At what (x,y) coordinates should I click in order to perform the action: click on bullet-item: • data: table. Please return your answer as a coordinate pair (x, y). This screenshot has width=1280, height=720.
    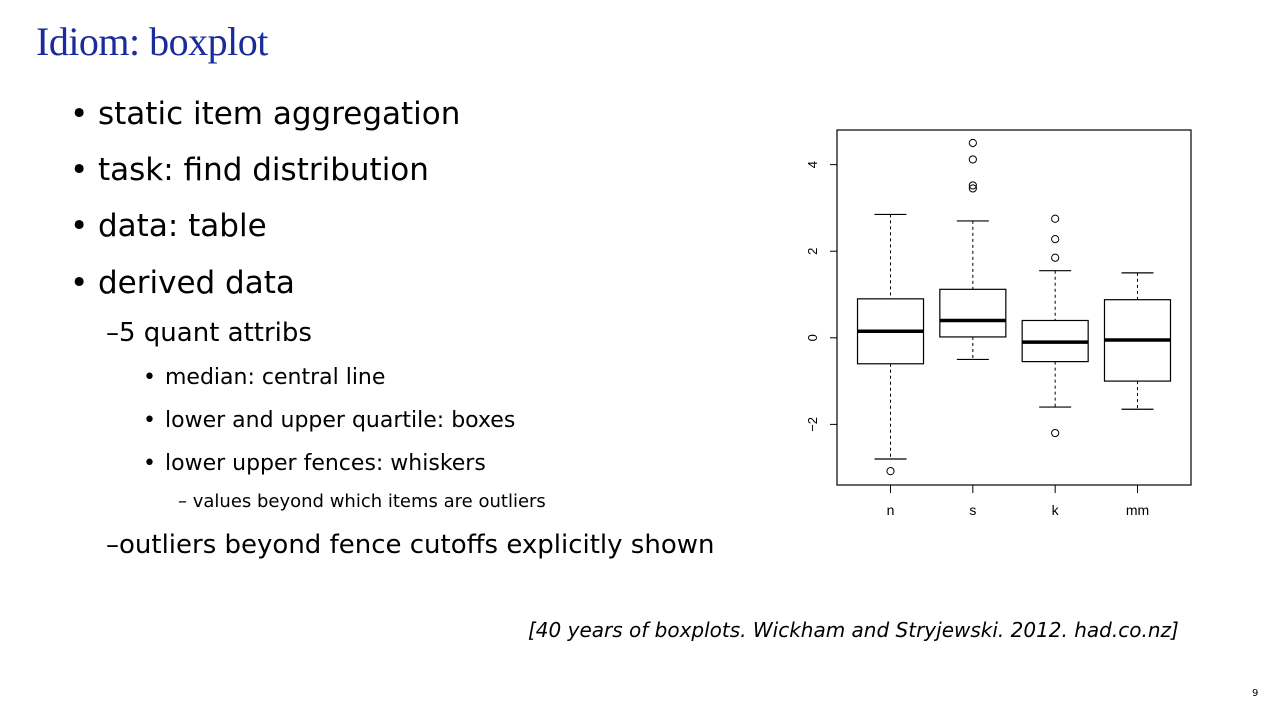
    Looking at the image, I should click on (168, 226).